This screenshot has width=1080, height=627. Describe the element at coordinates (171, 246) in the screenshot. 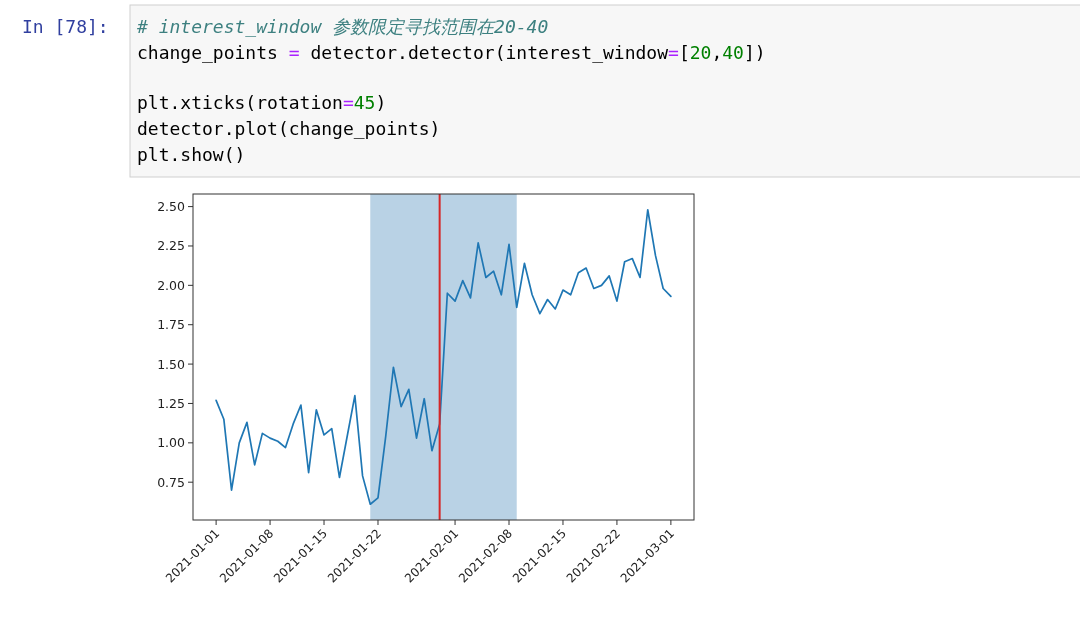

I see `y-tick-label: 2.25` at that location.